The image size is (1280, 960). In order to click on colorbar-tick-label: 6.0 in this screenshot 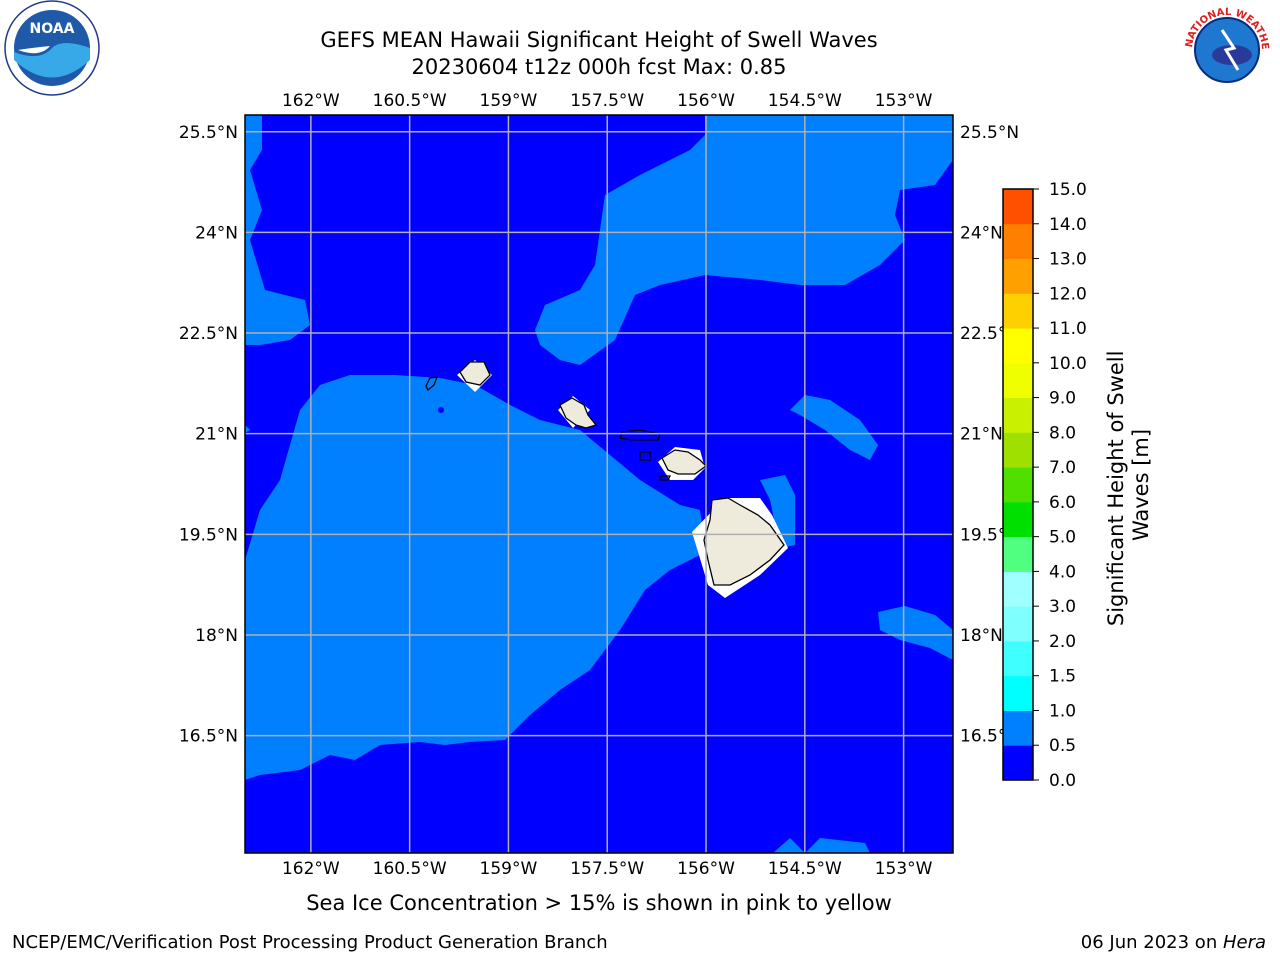, I will do `click(1062, 503)`.